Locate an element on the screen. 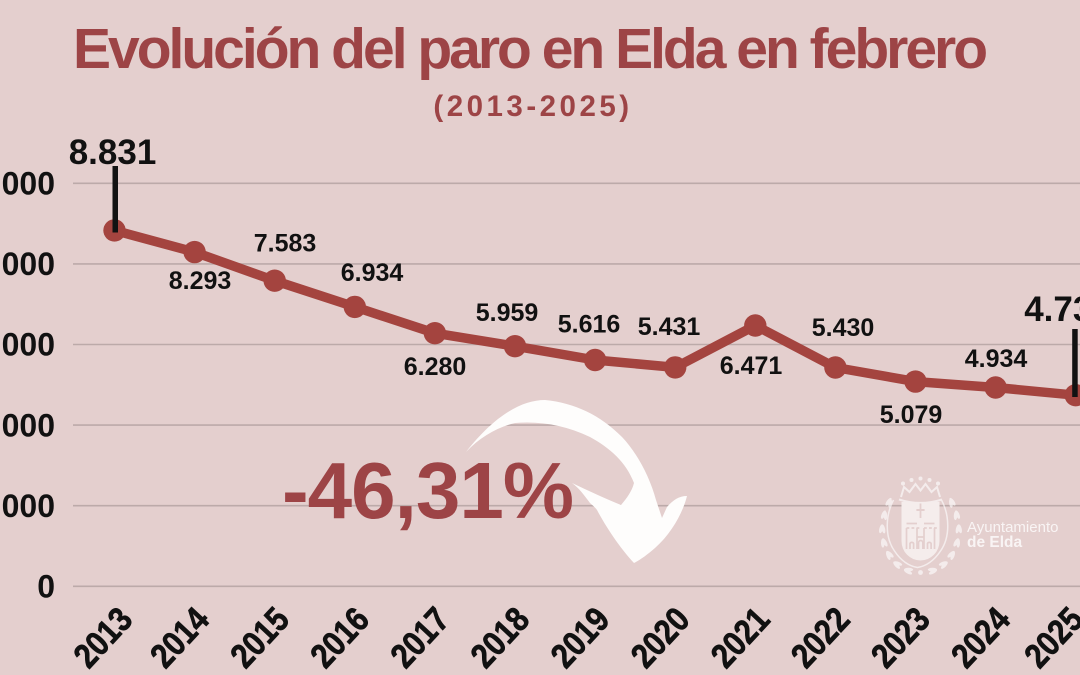 This screenshot has width=1080, height=675. svg-text: 6.471 is located at coordinates (751, 366).